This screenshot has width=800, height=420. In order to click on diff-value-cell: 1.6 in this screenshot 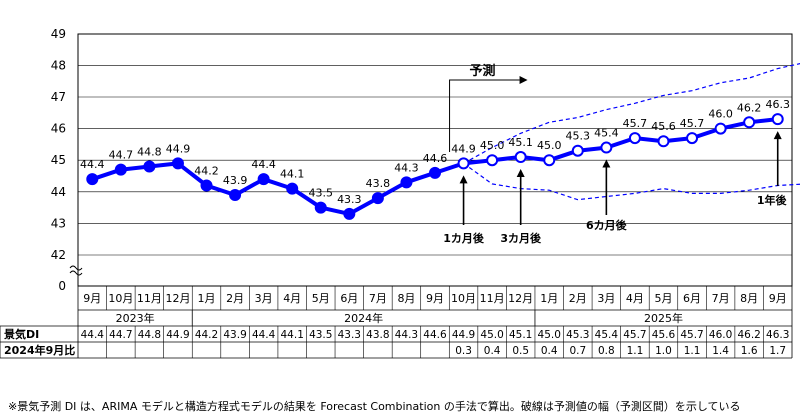, I will do `click(749, 351)`.